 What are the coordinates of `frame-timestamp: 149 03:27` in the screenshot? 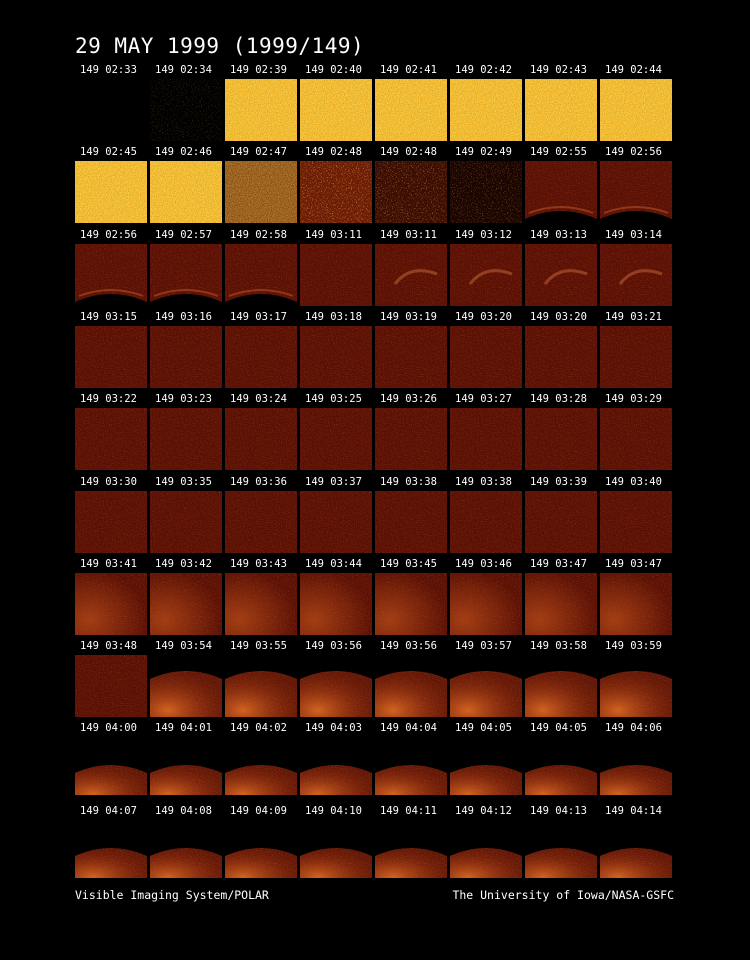 It's located at (483, 399).